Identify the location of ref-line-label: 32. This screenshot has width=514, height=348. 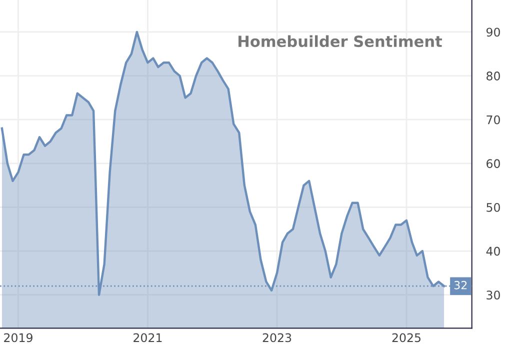
(460, 285).